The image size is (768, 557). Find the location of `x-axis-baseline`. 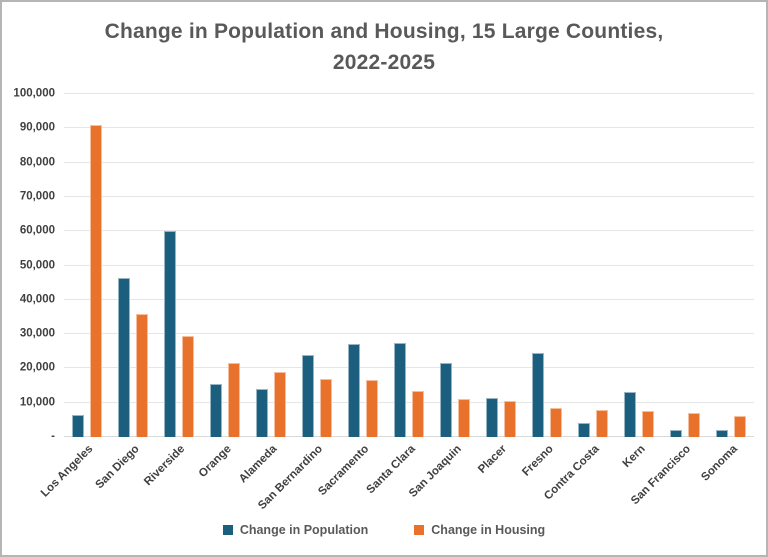

x-axis-baseline is located at coordinates (409, 436).